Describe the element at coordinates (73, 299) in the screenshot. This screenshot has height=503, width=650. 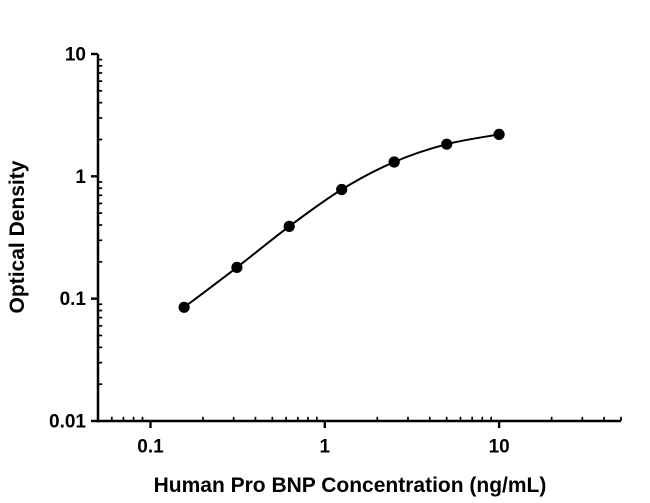
I see `y-tick-label: 0.1` at that location.